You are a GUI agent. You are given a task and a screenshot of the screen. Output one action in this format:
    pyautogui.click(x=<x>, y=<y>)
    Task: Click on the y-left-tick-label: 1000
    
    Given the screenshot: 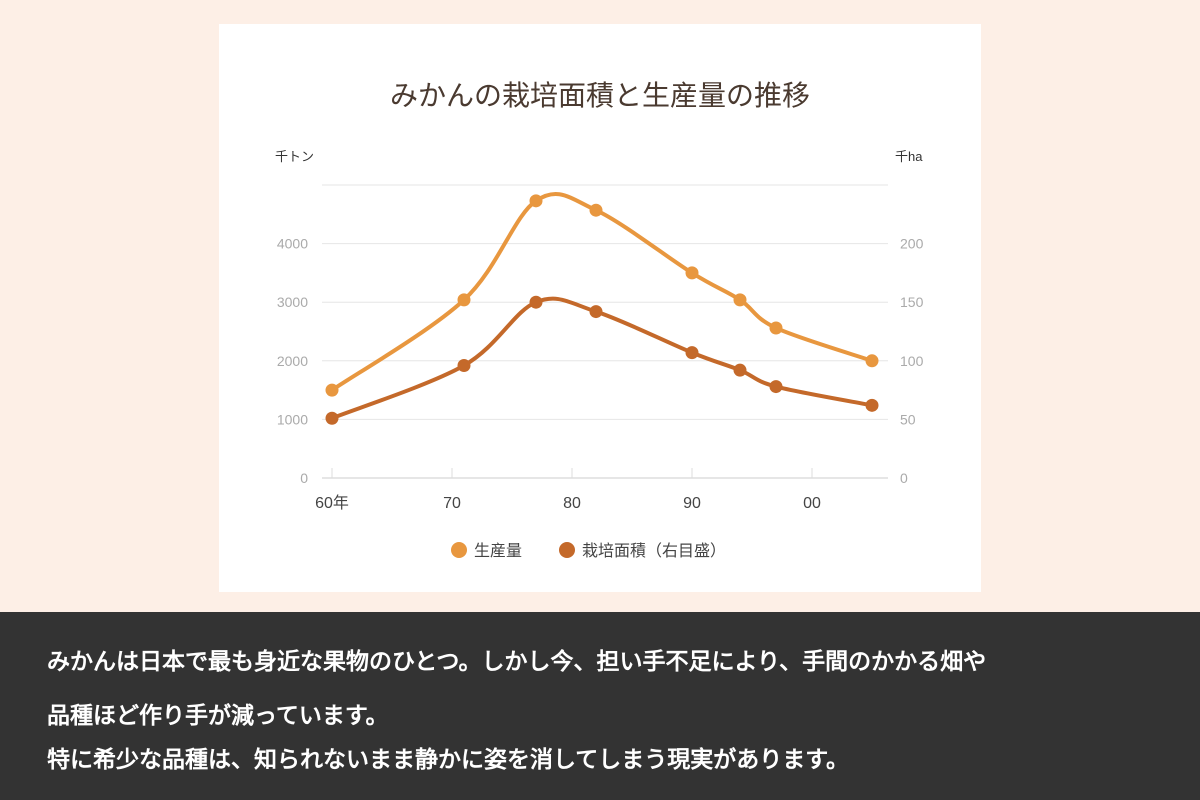 What is the action you would take?
    pyautogui.click(x=292, y=419)
    